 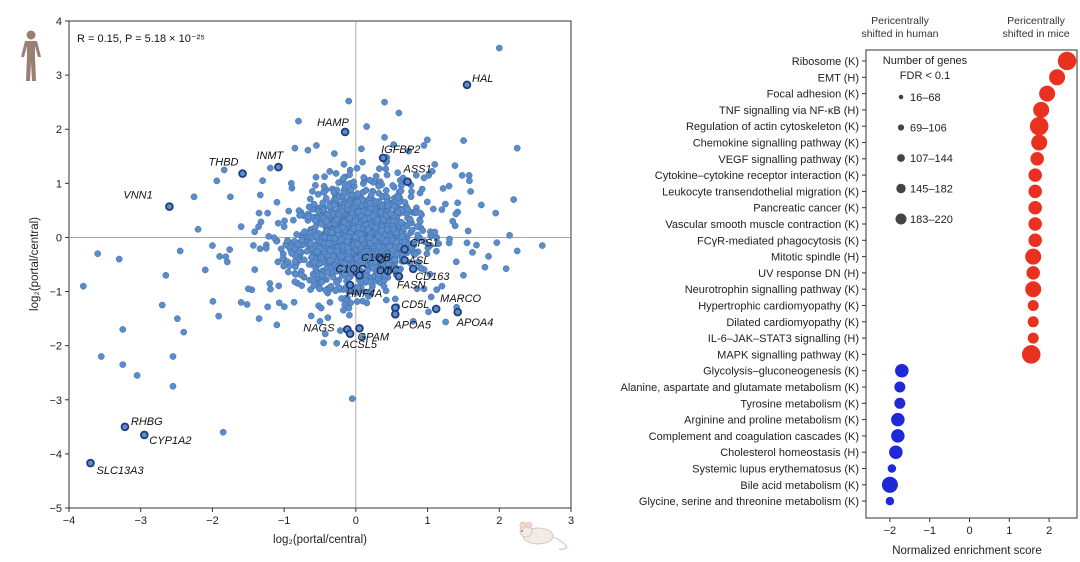 I want to click on labeled-point-asl, so click(x=404, y=260).